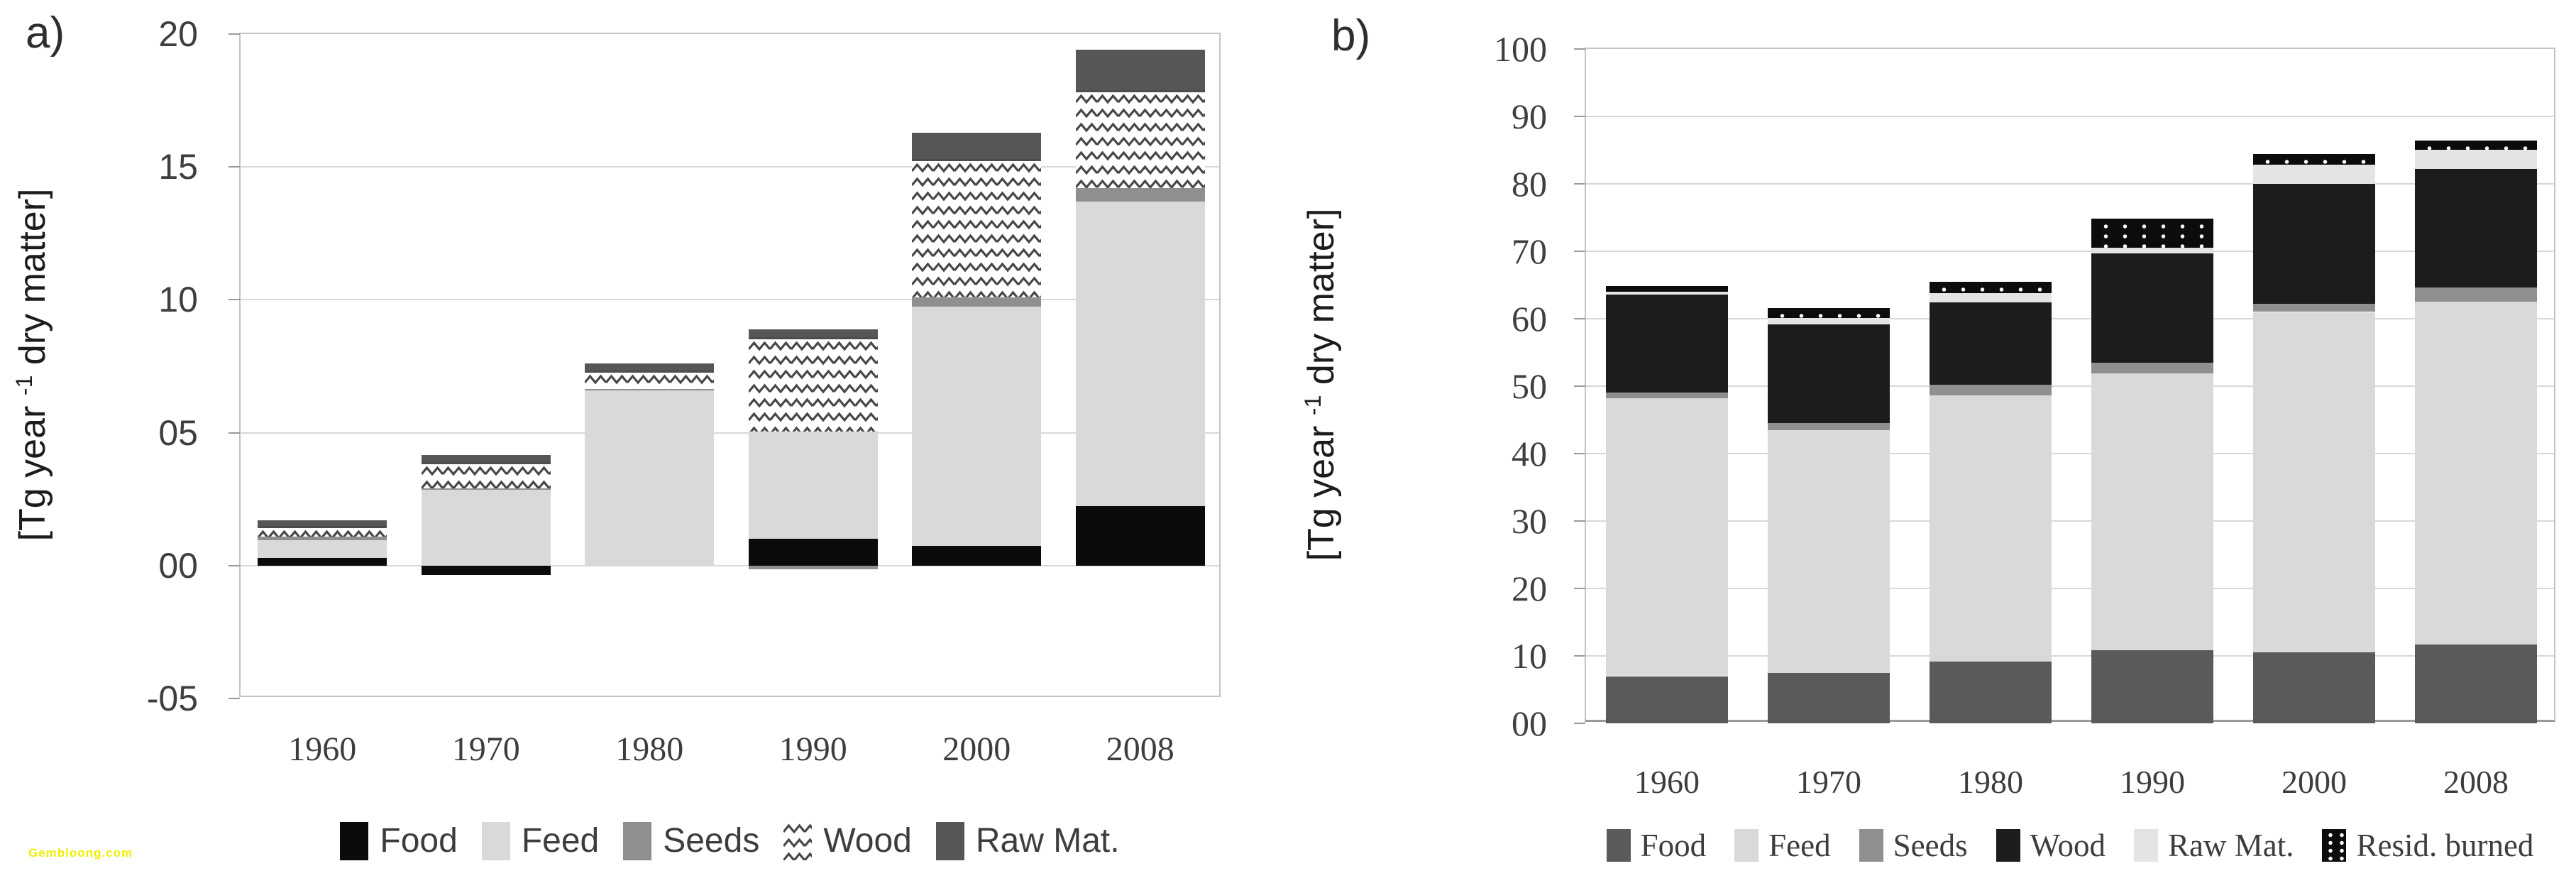  What do you see at coordinates (2152, 308) in the screenshot?
I see `bar-1990-wood` at bounding box center [2152, 308].